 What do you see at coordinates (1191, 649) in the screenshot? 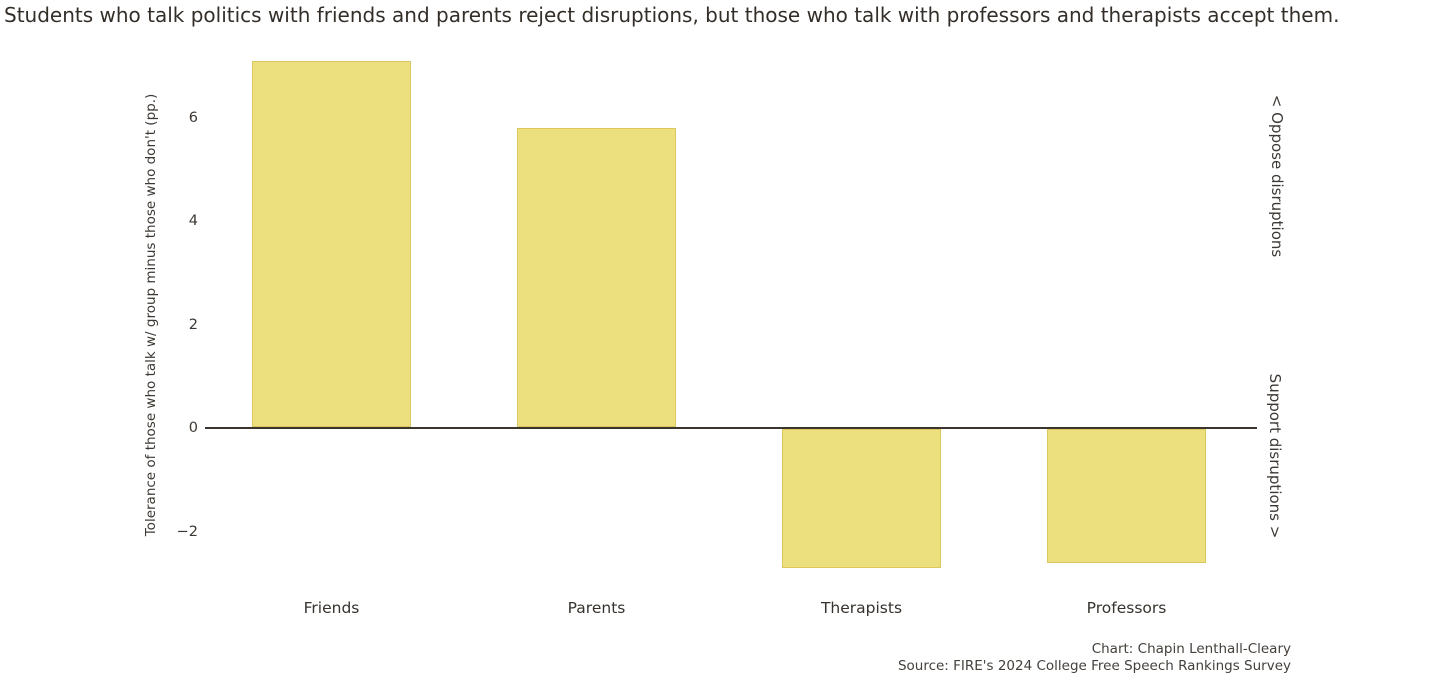
I see `credits-chart-line: Chart: Chapin Lenthall-Cleary` at bounding box center [1191, 649].